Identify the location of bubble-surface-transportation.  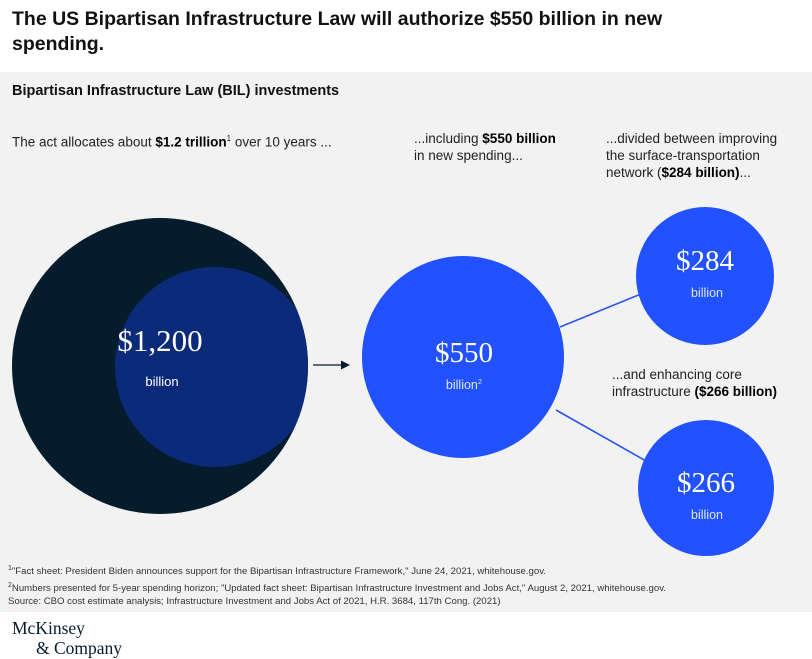
(705, 276).